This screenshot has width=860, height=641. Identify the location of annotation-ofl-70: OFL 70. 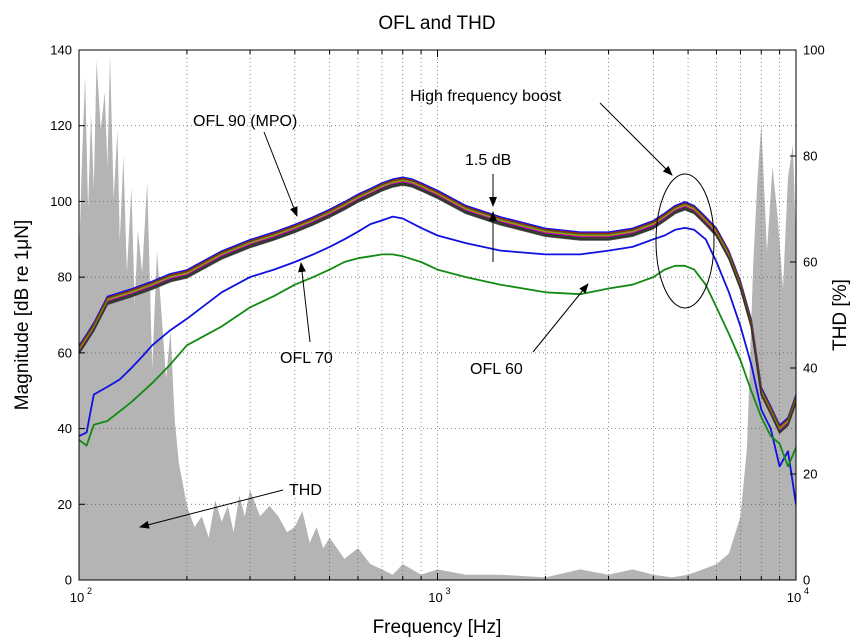
(306, 358).